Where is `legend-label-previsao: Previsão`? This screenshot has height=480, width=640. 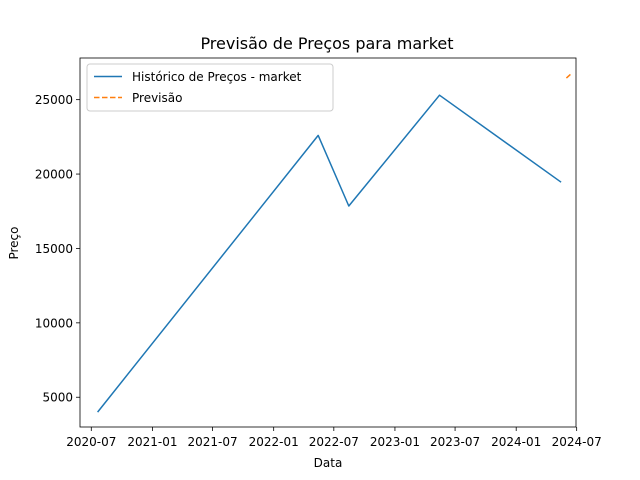
legend-label-previsao: Previsão is located at coordinates (157, 98).